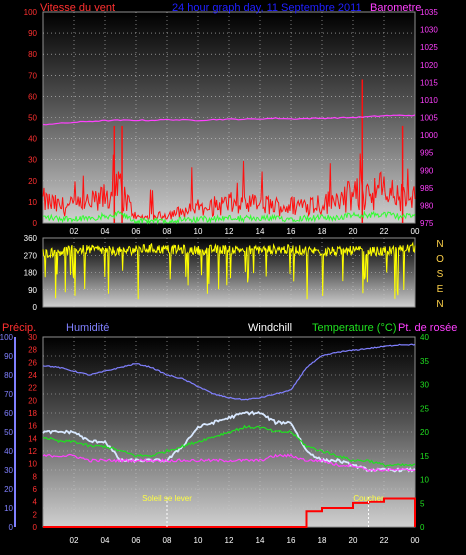 The image size is (466, 555). What do you see at coordinates (167, 498) in the screenshot?
I see `sunrise-label: Soleil se lever` at bounding box center [167, 498].